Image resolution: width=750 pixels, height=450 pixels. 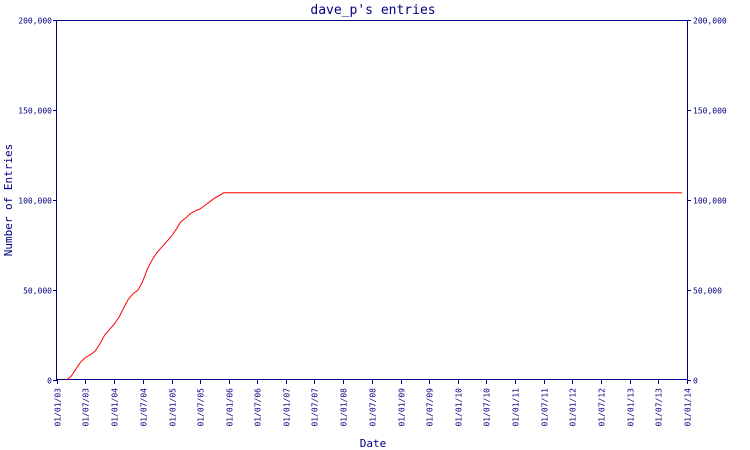 What do you see at coordinates (287, 407) in the screenshot?
I see `x-tick-label: 01/01/07` at bounding box center [287, 407].